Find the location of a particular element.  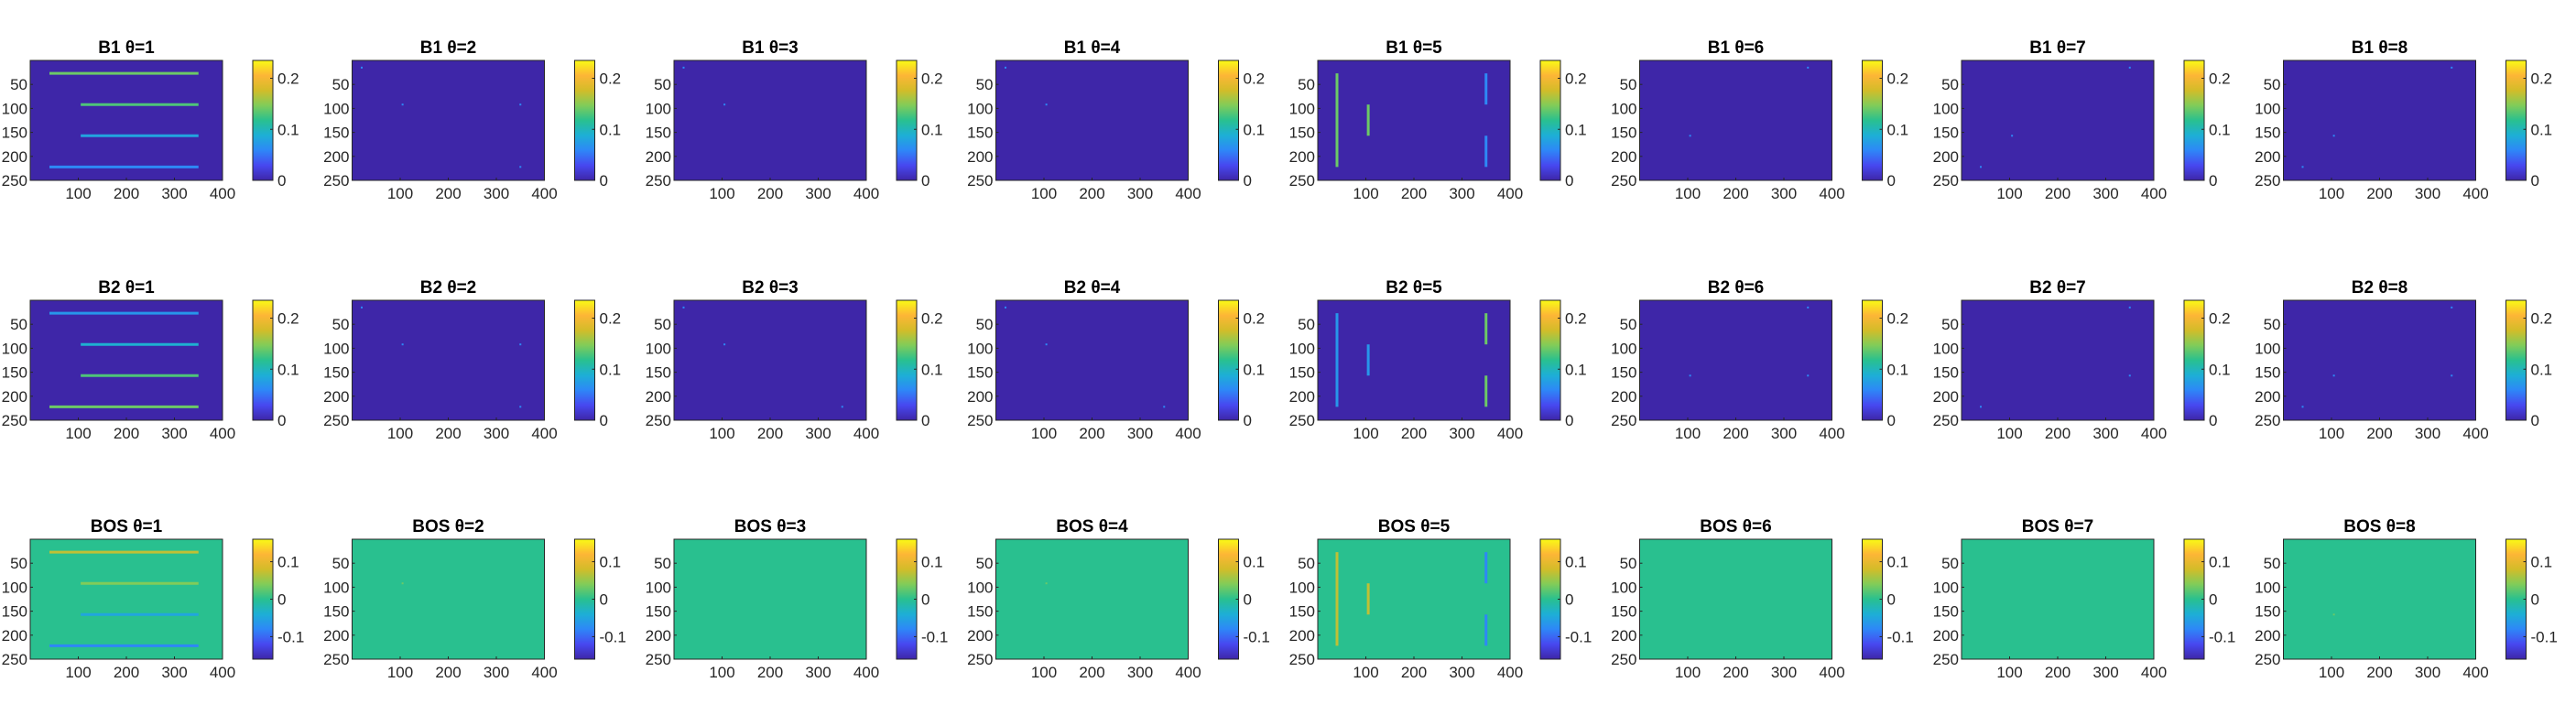

panel-title: B1 θ=5 is located at coordinates (1414, 48).